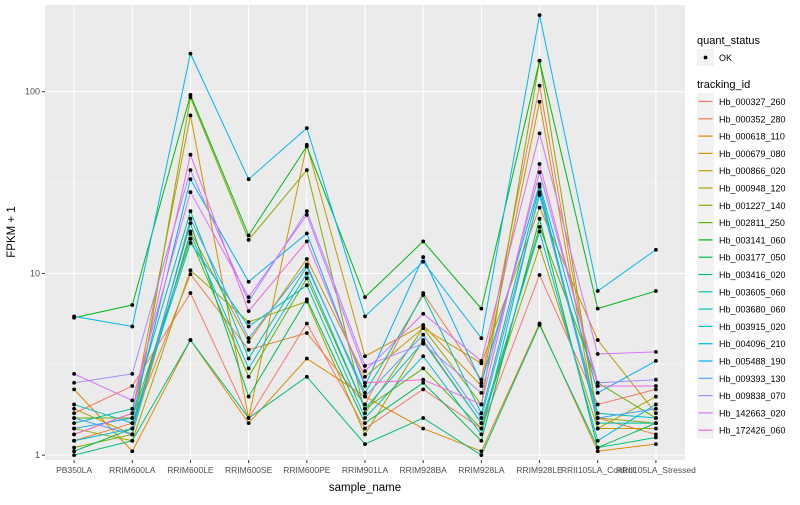  What do you see at coordinates (752, 327) in the screenshot?
I see `legend-label: Hb_003915_020` at bounding box center [752, 327].